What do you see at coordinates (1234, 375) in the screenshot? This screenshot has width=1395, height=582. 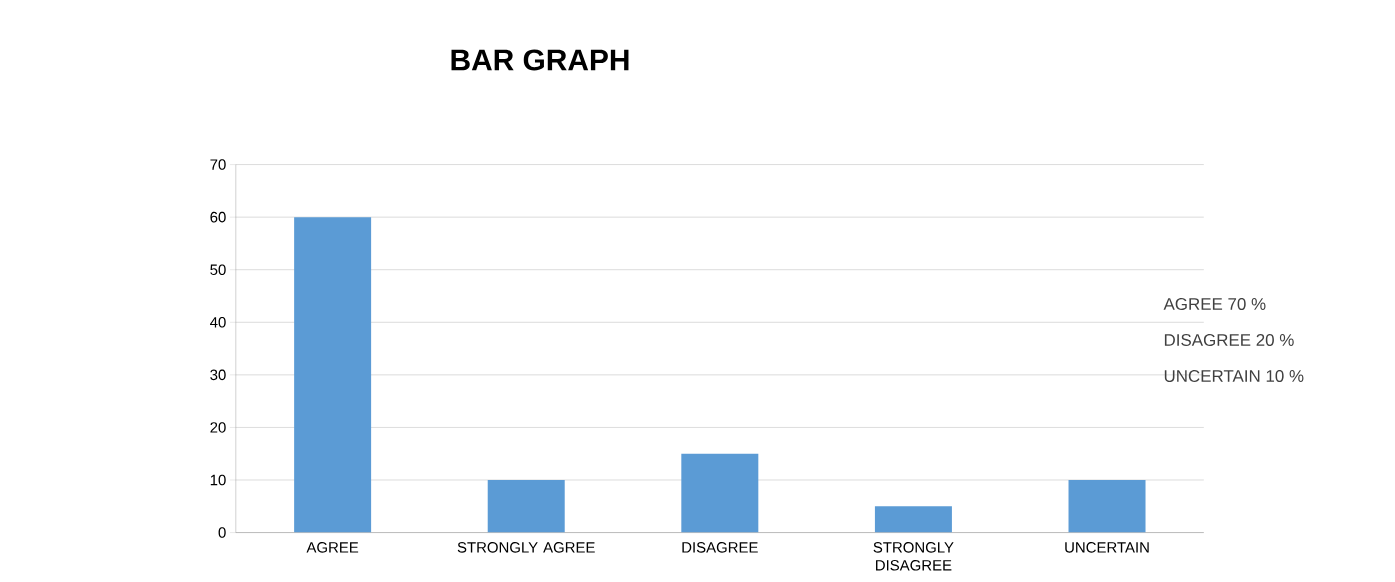 I see `annotation: UNCERTAIN 10 %` at bounding box center [1234, 375].